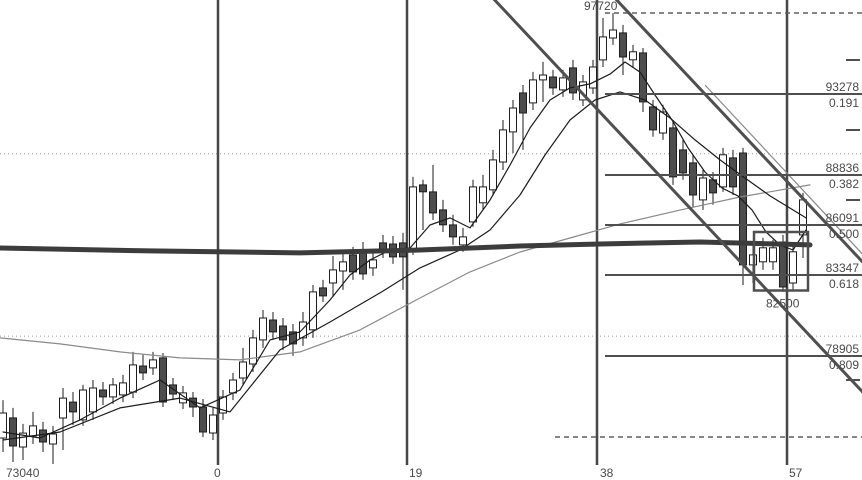  Describe the element at coordinates (601, 6) in the screenshot. I see `fib-high-price-label: 97720` at that location.